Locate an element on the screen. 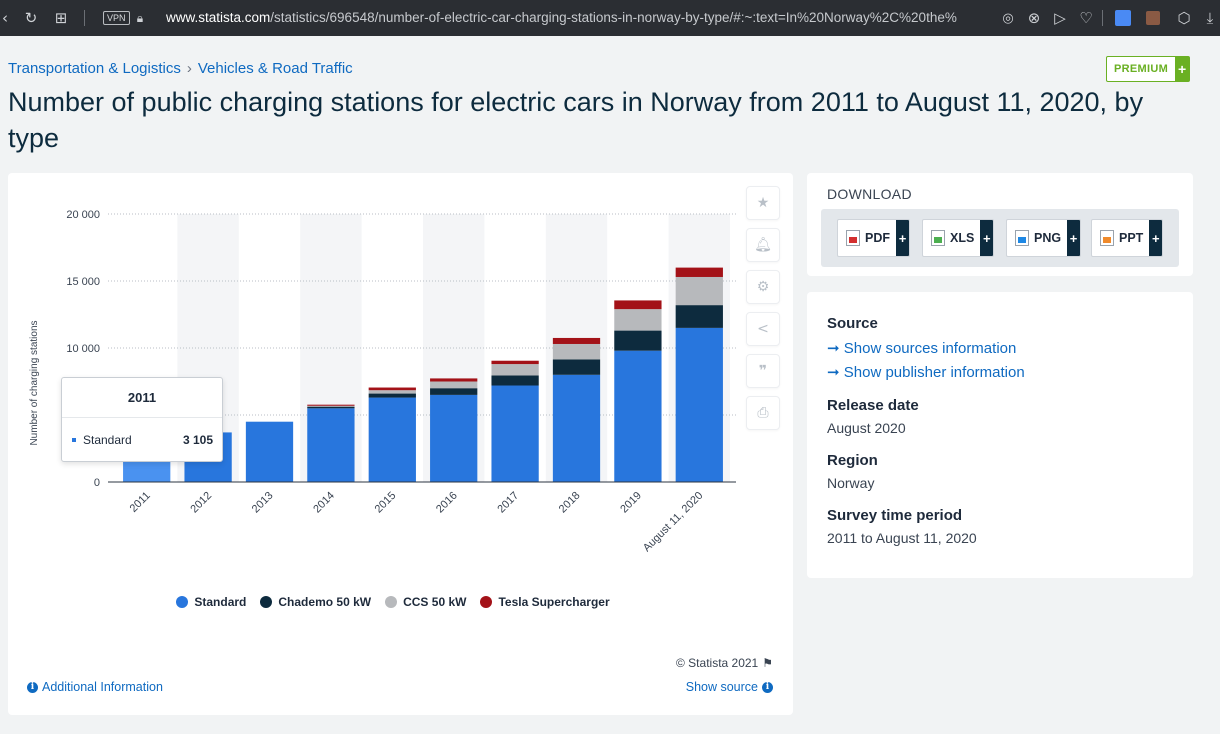 The width and height of the screenshot is (1220, 734). x-tick-label: August 11, 2020 is located at coordinates (673, 522).